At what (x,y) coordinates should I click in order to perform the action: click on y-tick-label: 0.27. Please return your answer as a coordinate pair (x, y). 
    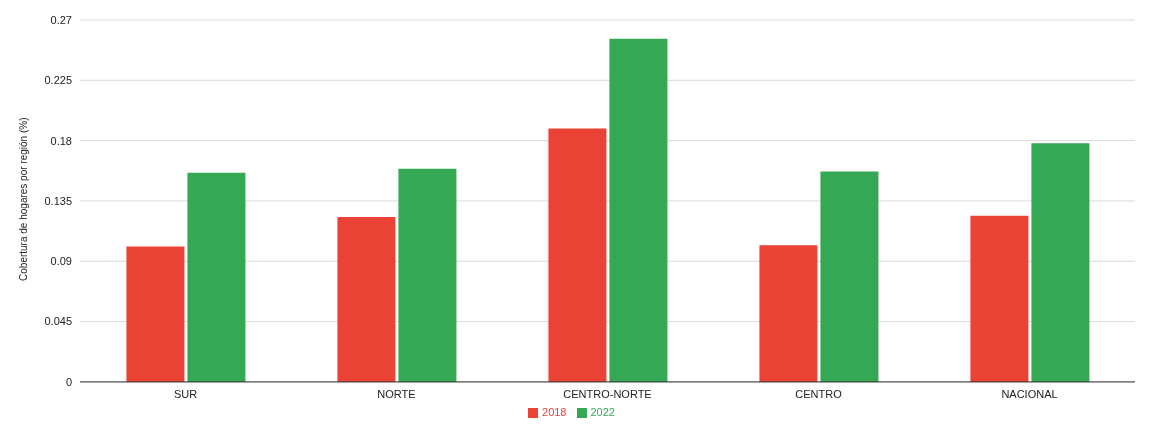
    Looking at the image, I should click on (61, 19).